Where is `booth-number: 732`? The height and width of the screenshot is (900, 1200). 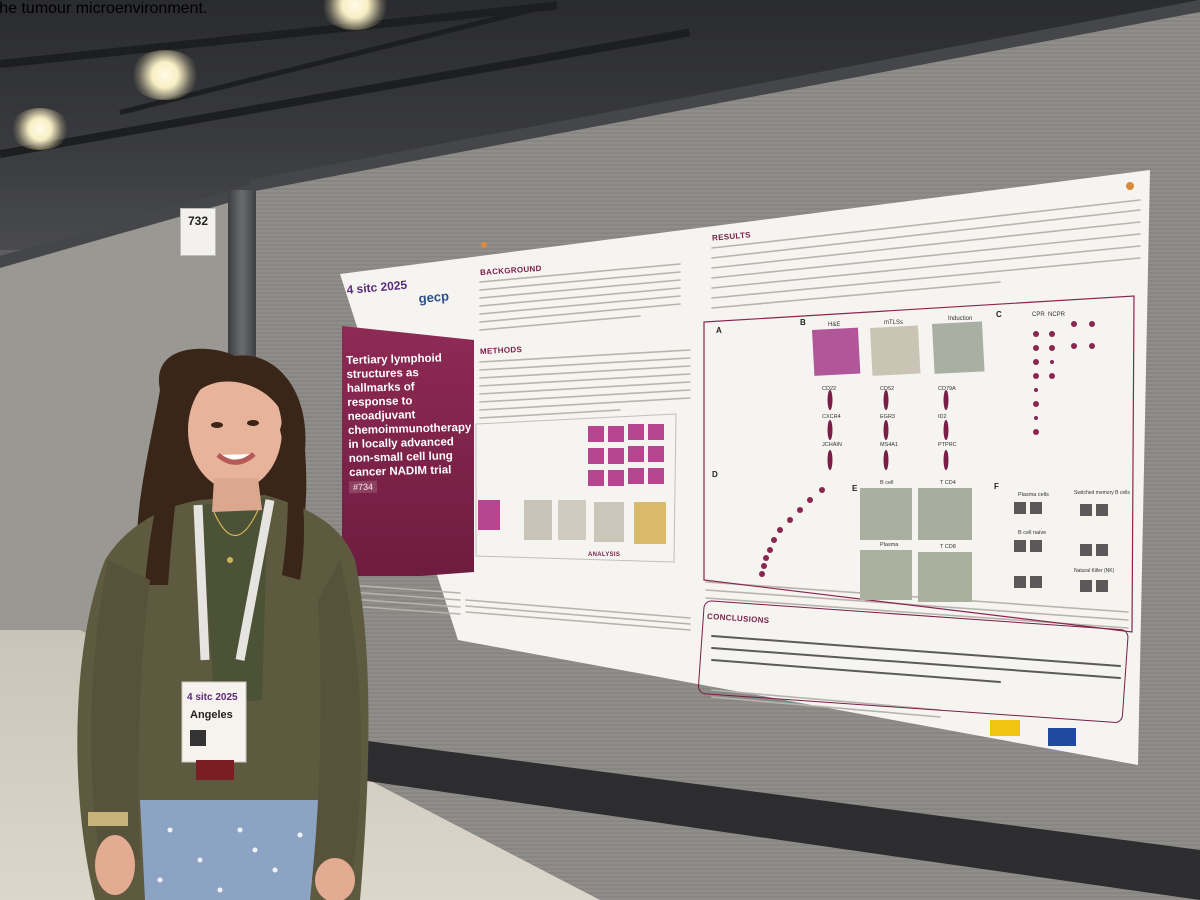 booth-number: 732 is located at coordinates (198, 221).